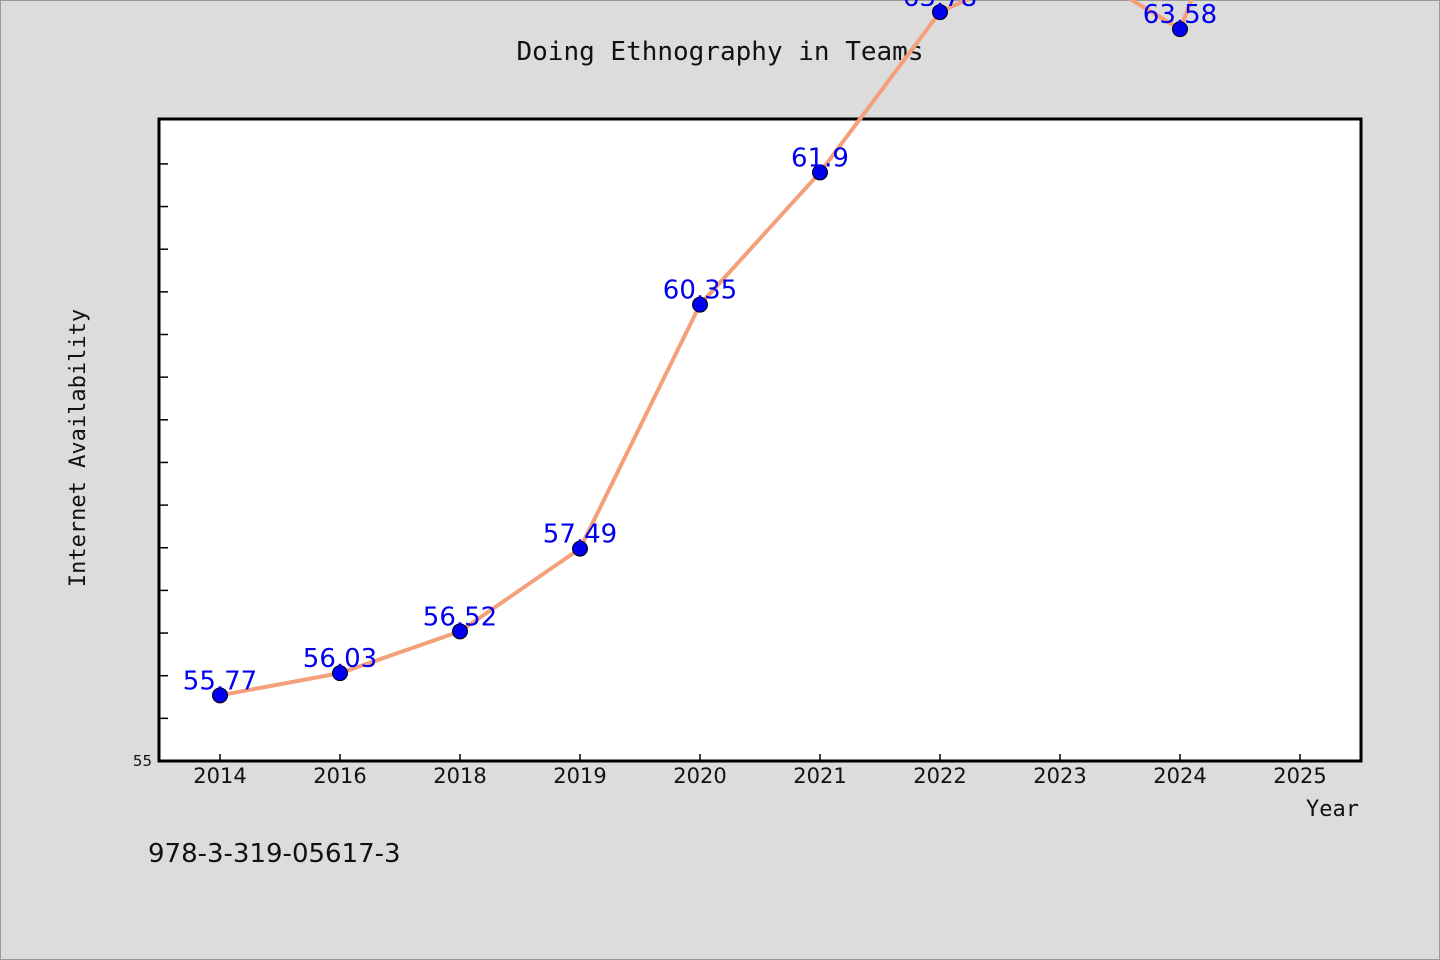 This screenshot has width=1440, height=960. Describe the element at coordinates (1179, 776) in the screenshot. I see `x-tick-label: 2024` at that location.